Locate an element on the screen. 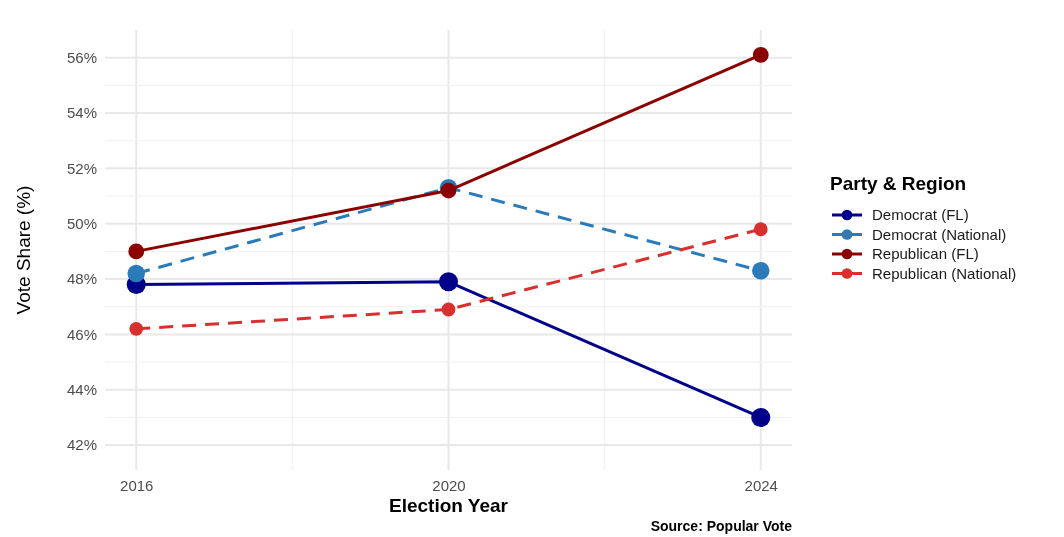  x-tick-label: 2020 is located at coordinates (449, 485).